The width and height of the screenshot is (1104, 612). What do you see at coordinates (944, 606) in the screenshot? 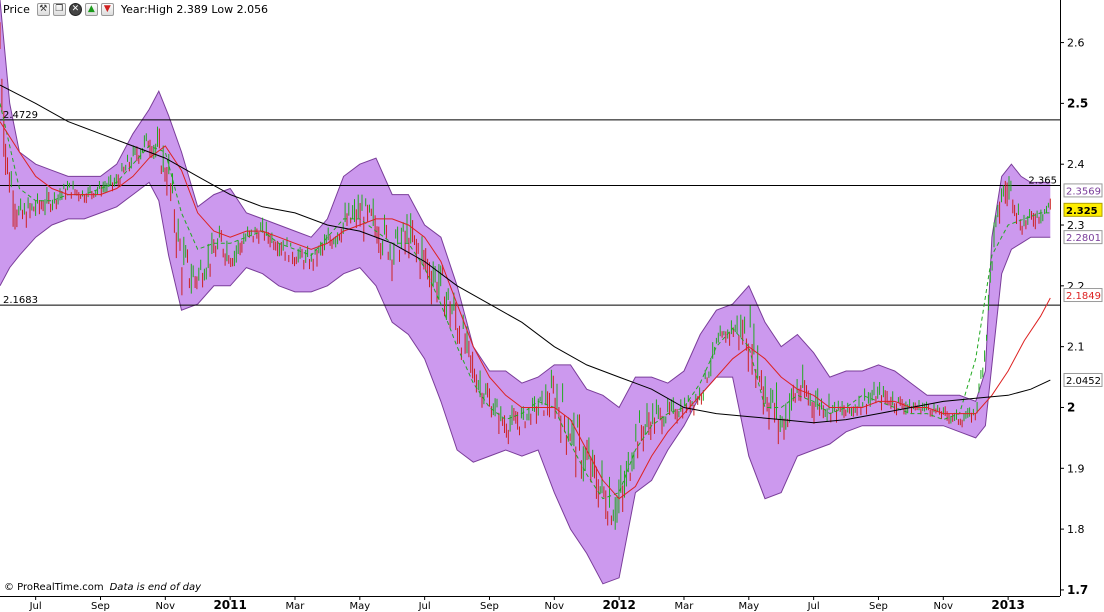
I see `x-tick-label-14: Nov` at bounding box center [944, 606].